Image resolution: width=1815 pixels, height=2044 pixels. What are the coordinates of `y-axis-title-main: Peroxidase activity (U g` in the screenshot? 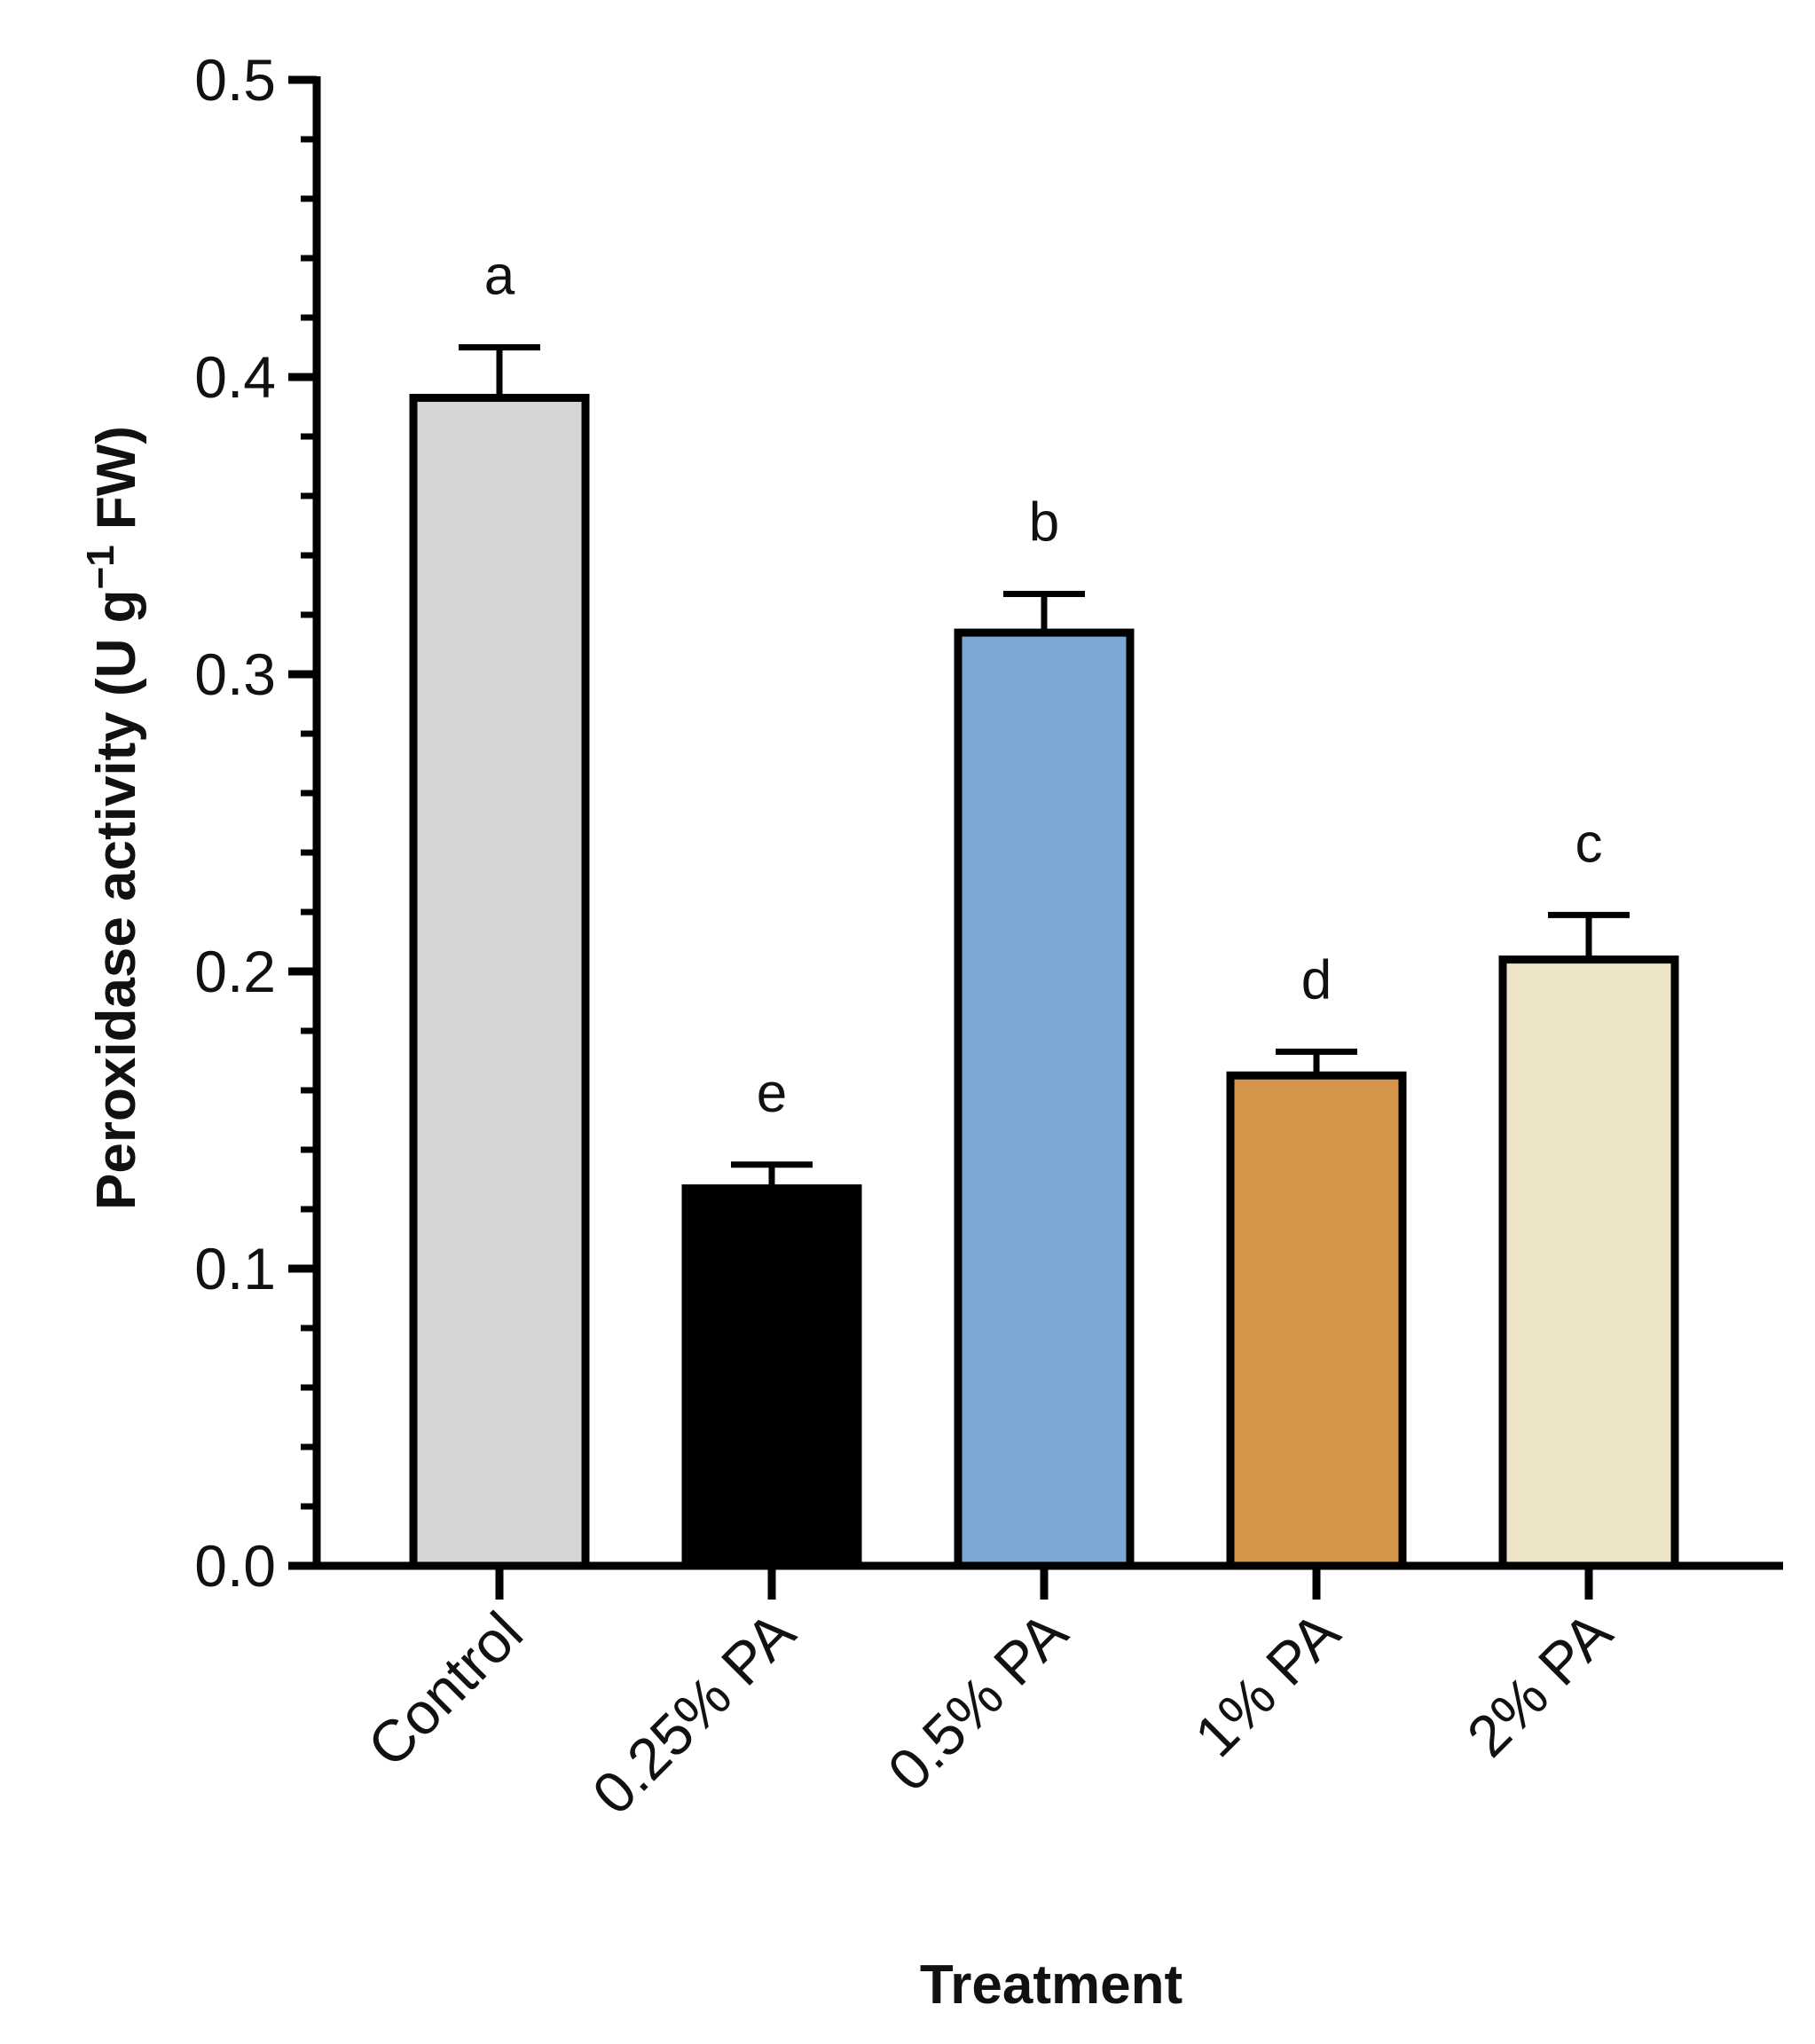 It's located at (116, 899).